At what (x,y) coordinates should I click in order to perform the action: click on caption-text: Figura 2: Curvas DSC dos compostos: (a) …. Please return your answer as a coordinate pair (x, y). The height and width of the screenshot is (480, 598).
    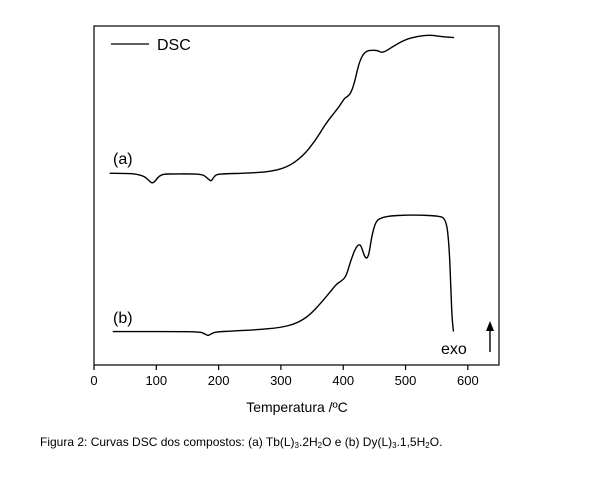
    Looking at the image, I should click on (167, 442).